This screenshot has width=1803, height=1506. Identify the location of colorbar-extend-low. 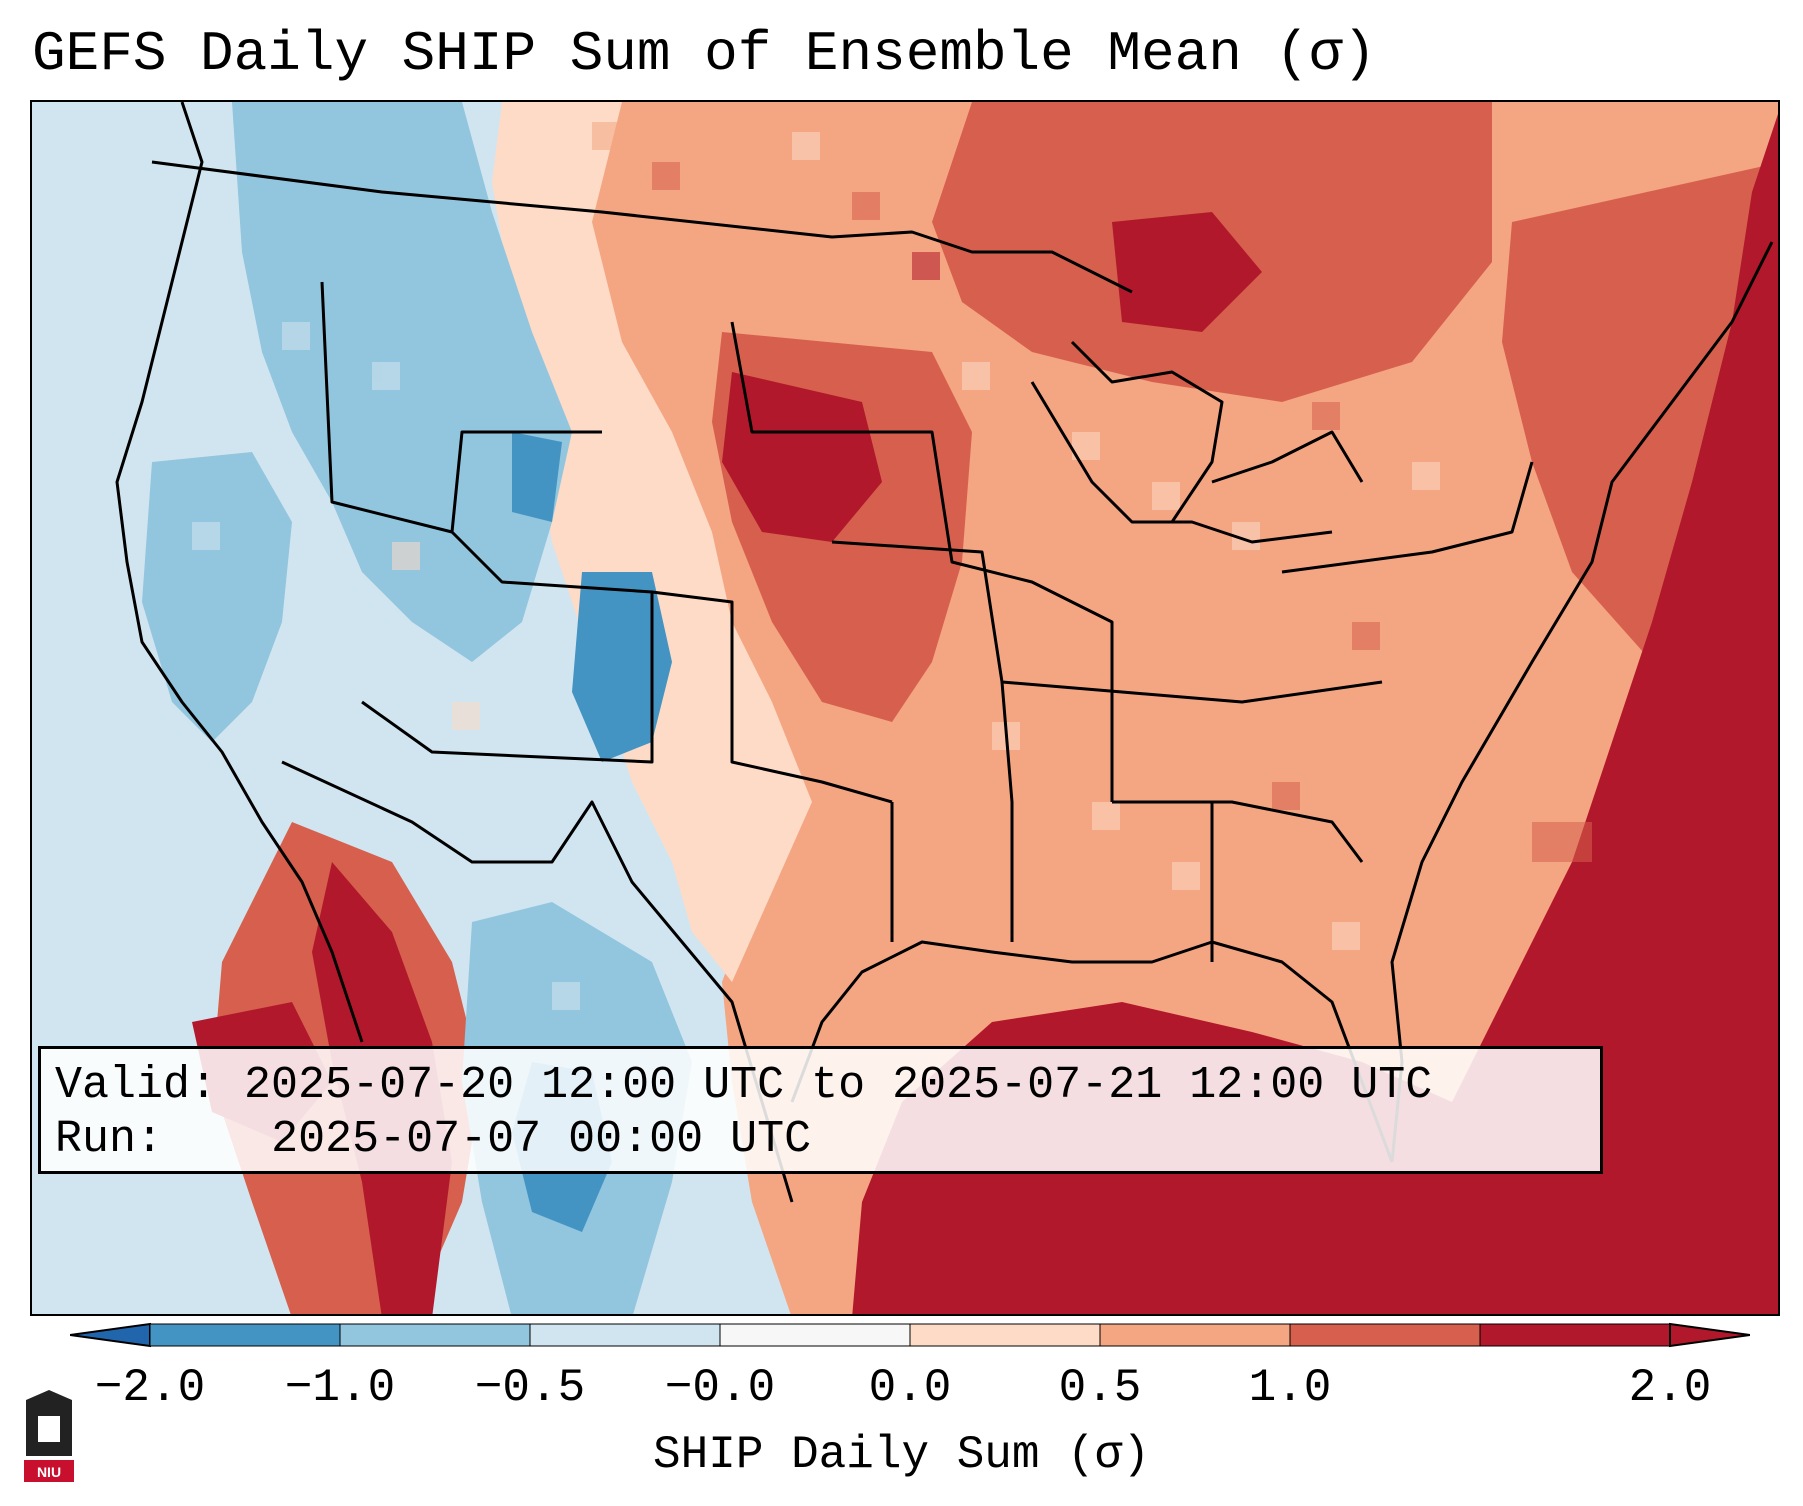
(110, 1335).